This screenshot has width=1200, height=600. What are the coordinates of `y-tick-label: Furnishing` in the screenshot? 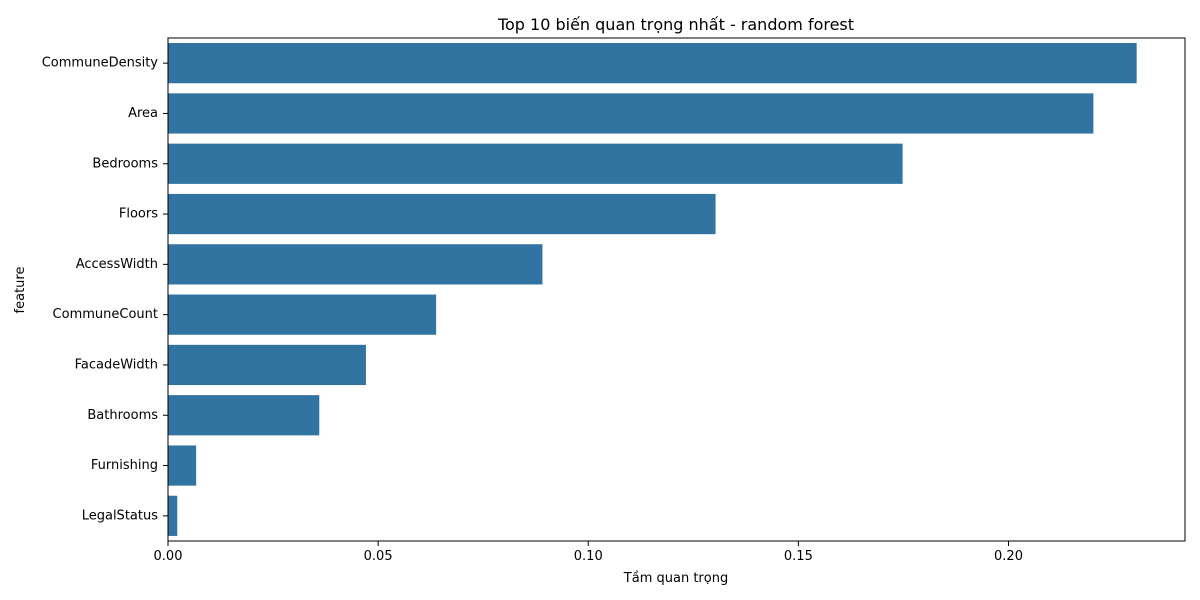 It's located at (124, 465).